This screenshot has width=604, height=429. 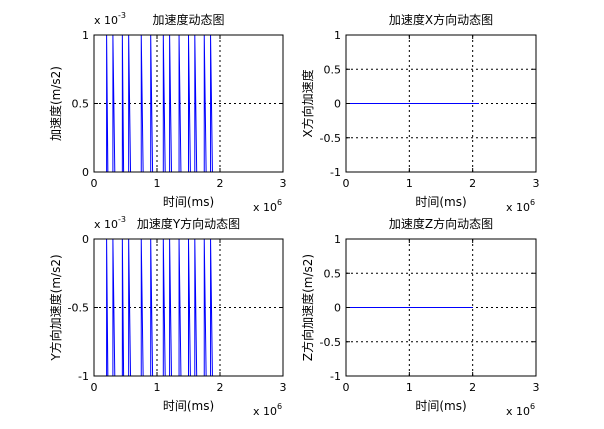 What do you see at coordinates (55, 307) in the screenshot?
I see `y-axis-label: Y方向加速度(m/s2)` at bounding box center [55, 307].